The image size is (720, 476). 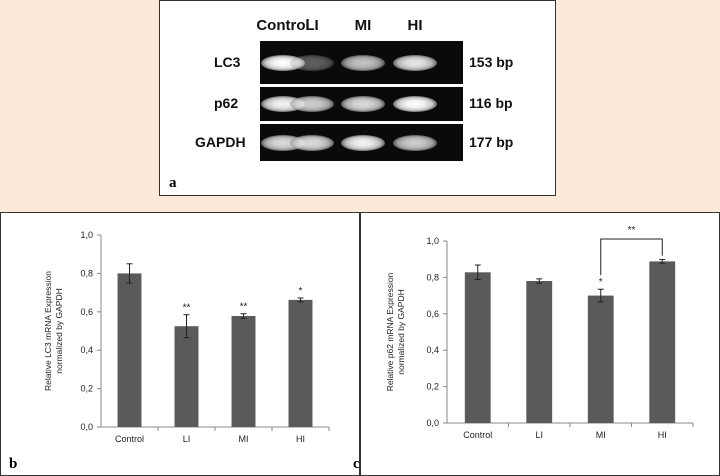 What do you see at coordinates (226, 103) in the screenshot?
I see `gel-gene-label: p62` at bounding box center [226, 103].